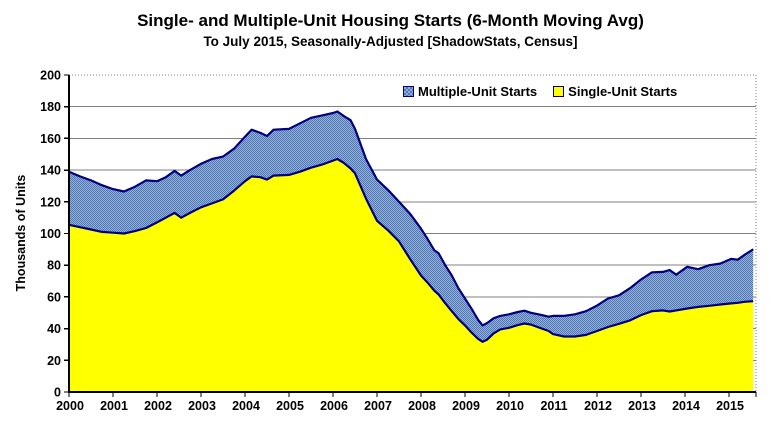 This screenshot has height=438, width=781. What do you see at coordinates (408, 91) in the screenshot?
I see `multiple-unit-swatch-icon` at bounding box center [408, 91].